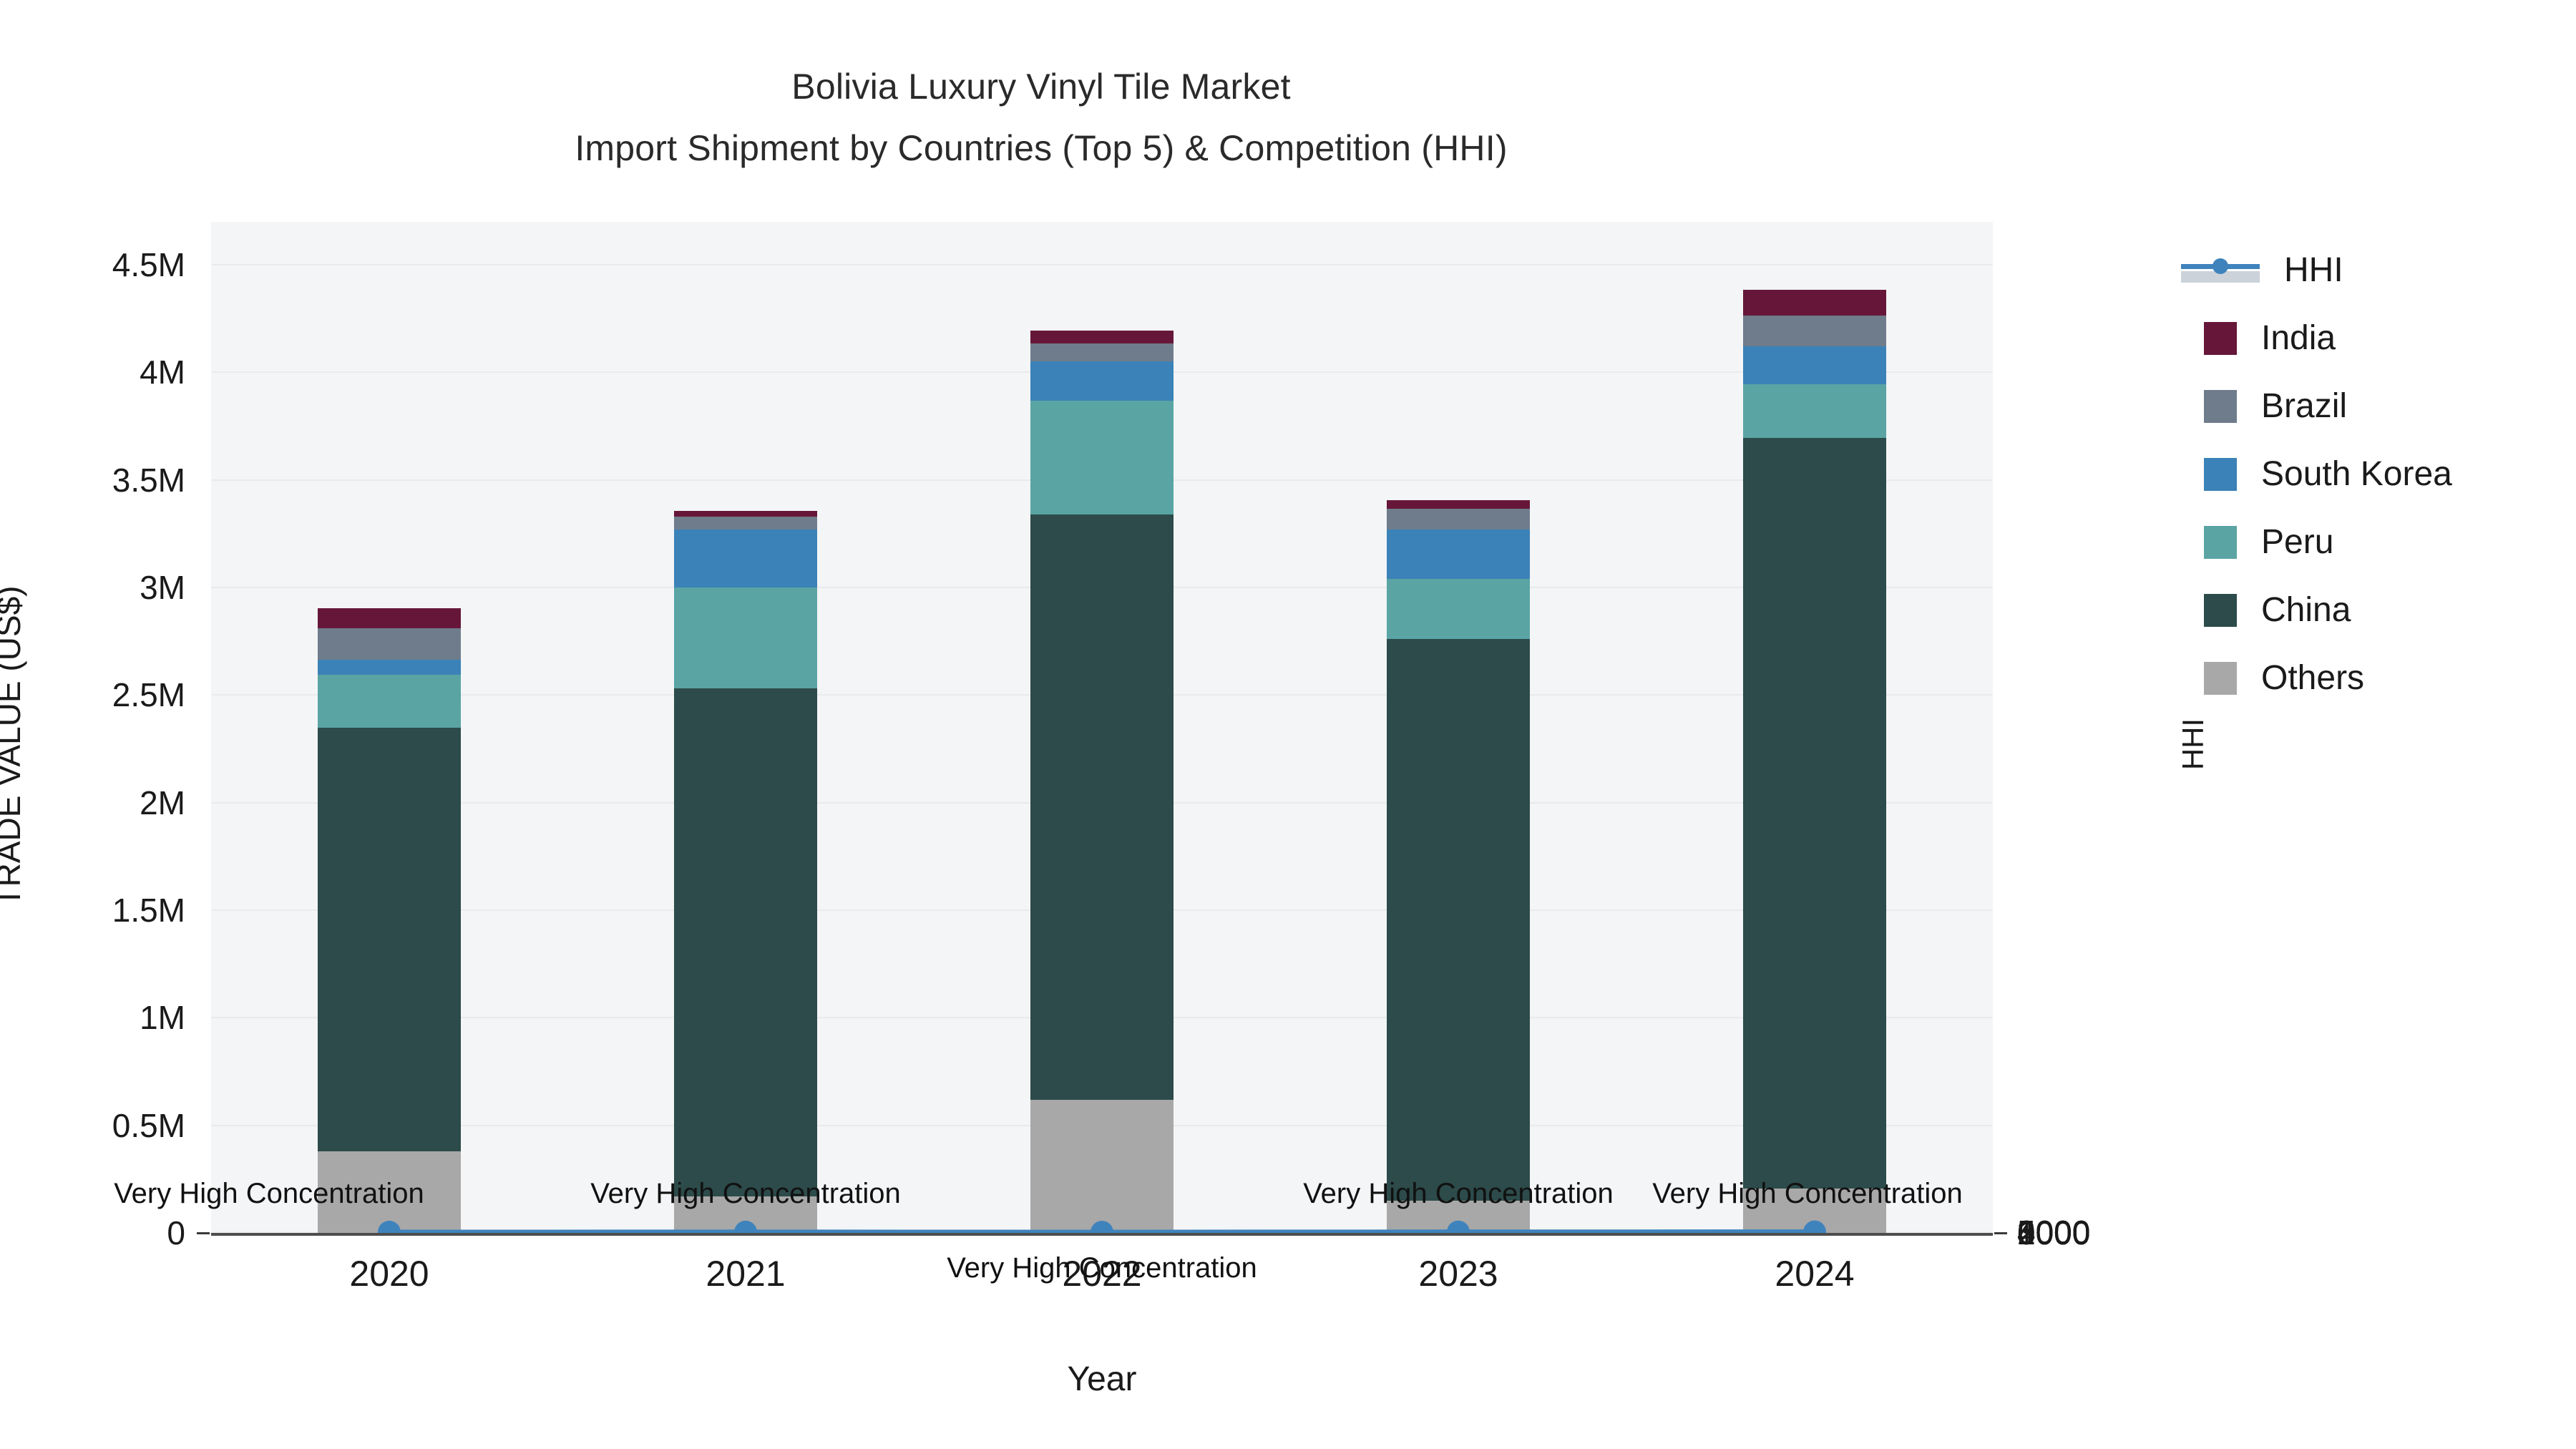 This screenshot has height=1449, width=2576. Describe the element at coordinates (1041, 87) in the screenshot. I see `chart-title-line-1: Bolivia Luxury Vinyl Tile Market` at that location.